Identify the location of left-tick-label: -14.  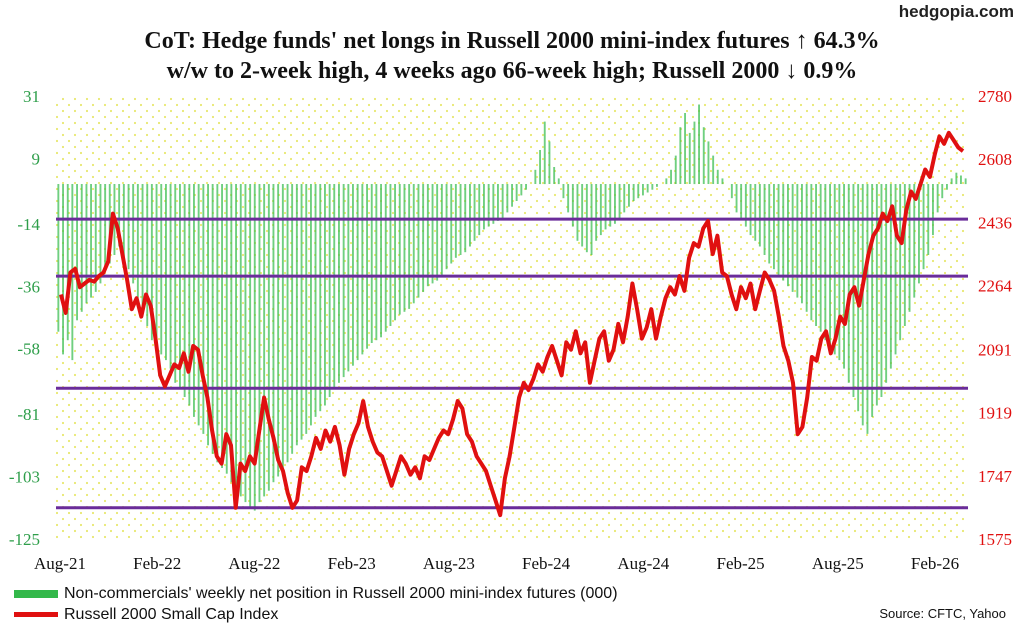
(28, 224).